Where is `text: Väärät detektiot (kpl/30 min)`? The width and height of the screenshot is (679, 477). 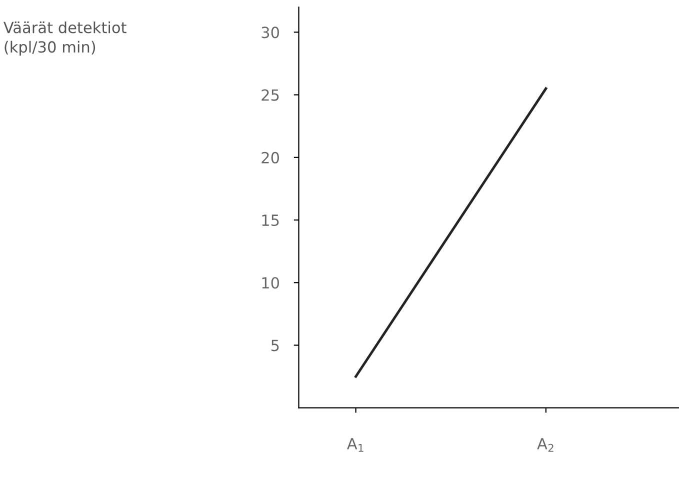
text: Väärät detektiot (kpl/30 min) is located at coordinates (65, 38).